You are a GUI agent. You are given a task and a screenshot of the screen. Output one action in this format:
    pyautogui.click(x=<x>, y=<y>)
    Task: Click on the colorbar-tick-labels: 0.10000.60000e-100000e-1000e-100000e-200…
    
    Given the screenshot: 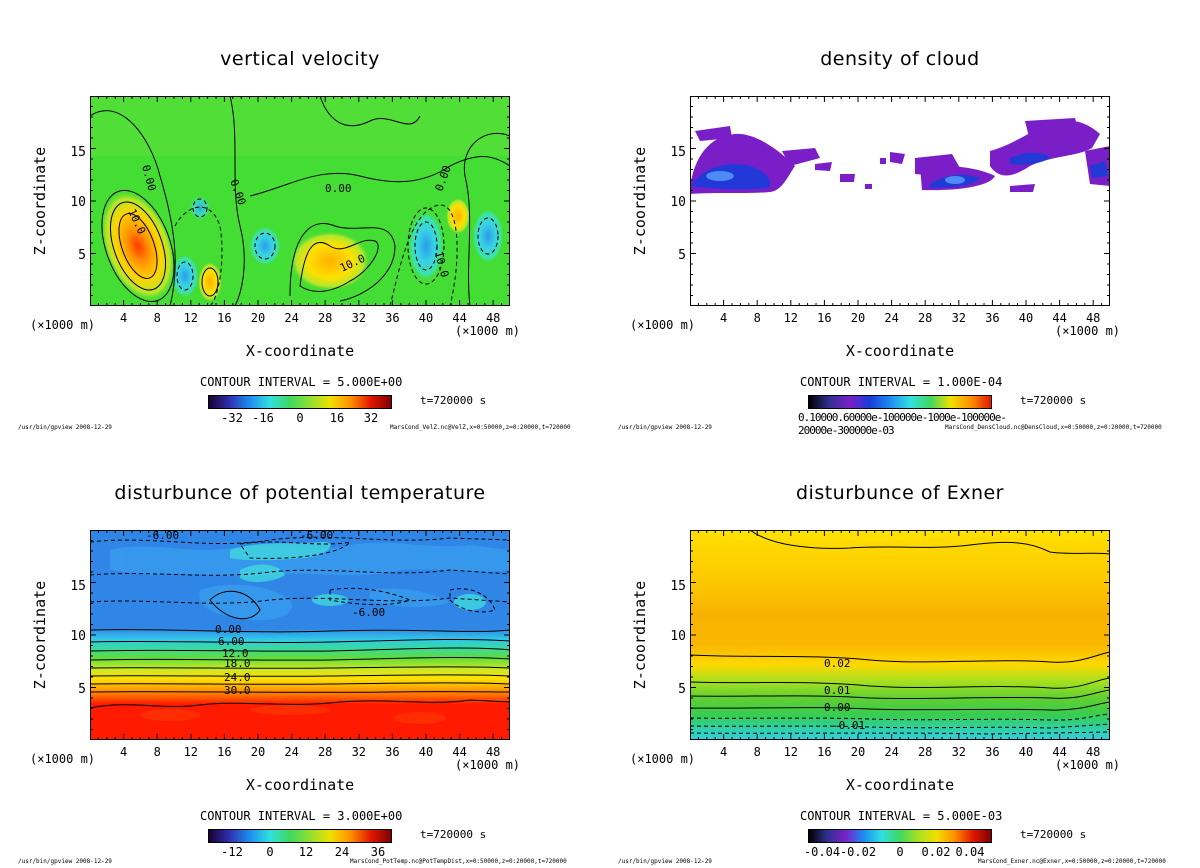 What is the action you would take?
    pyautogui.click(x=902, y=424)
    